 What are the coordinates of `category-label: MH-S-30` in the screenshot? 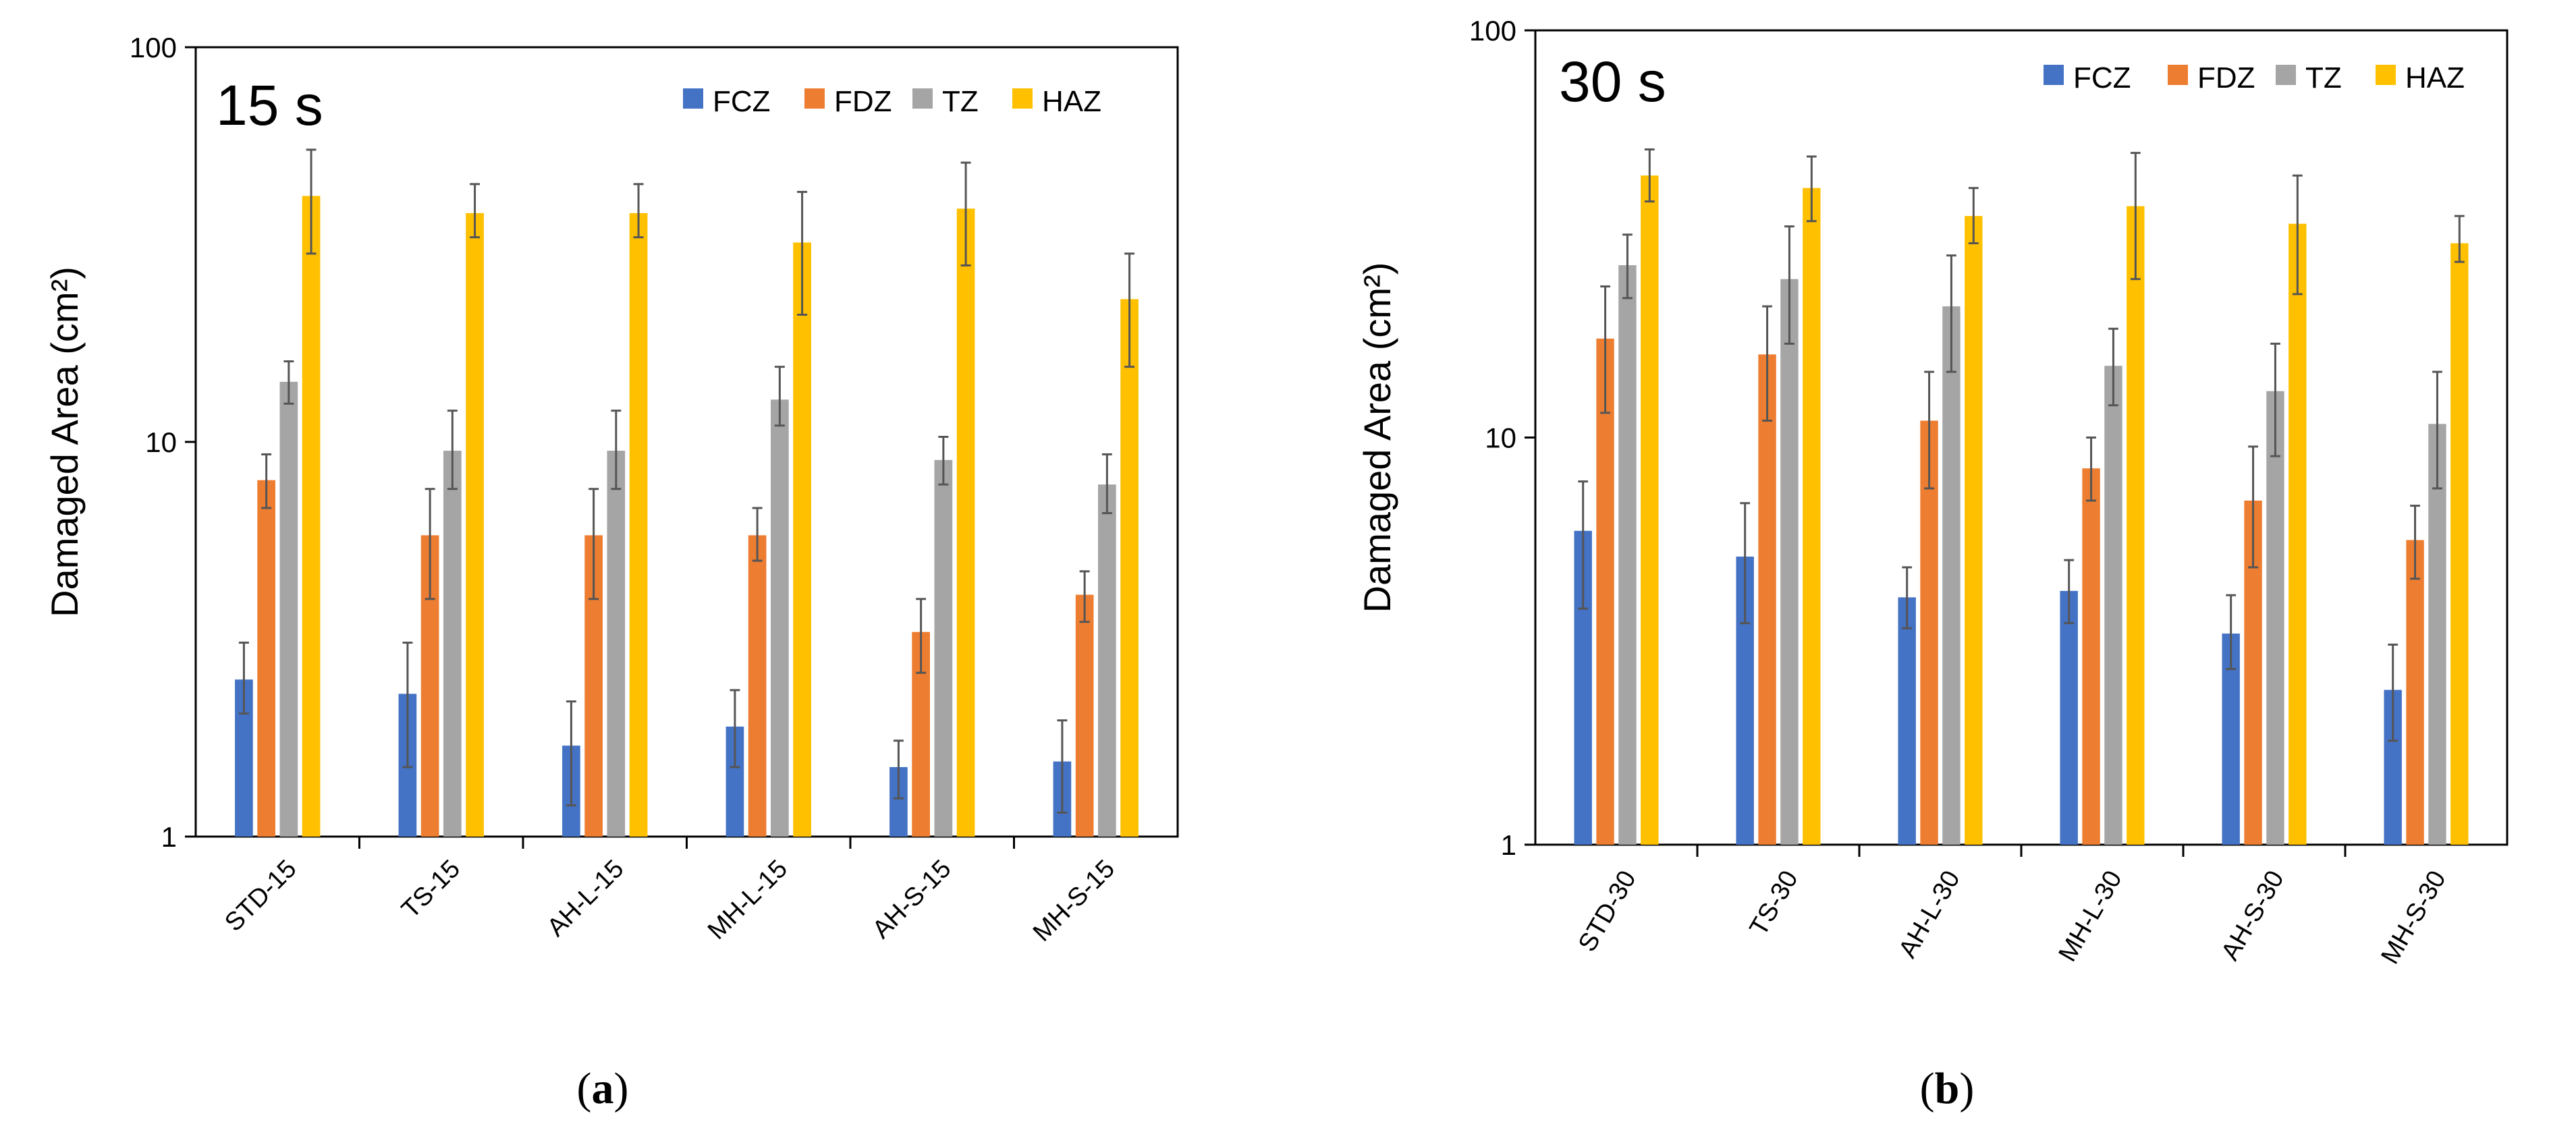 It's located at (2413, 918).